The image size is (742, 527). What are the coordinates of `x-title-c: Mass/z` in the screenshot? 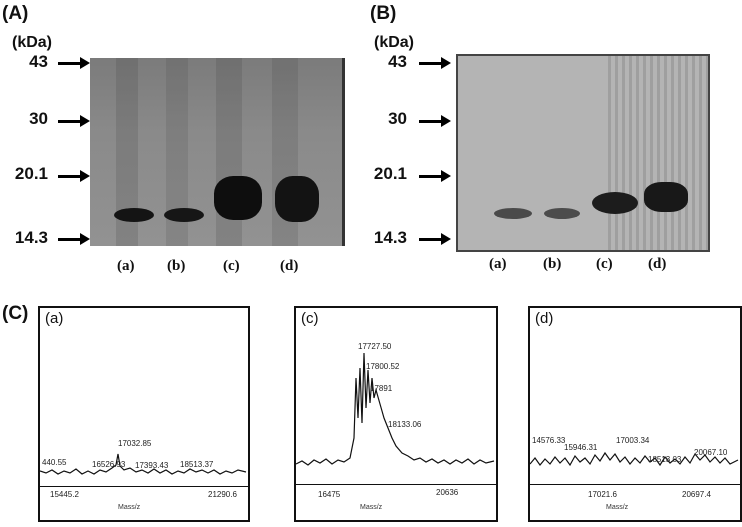 It's located at (371, 507).